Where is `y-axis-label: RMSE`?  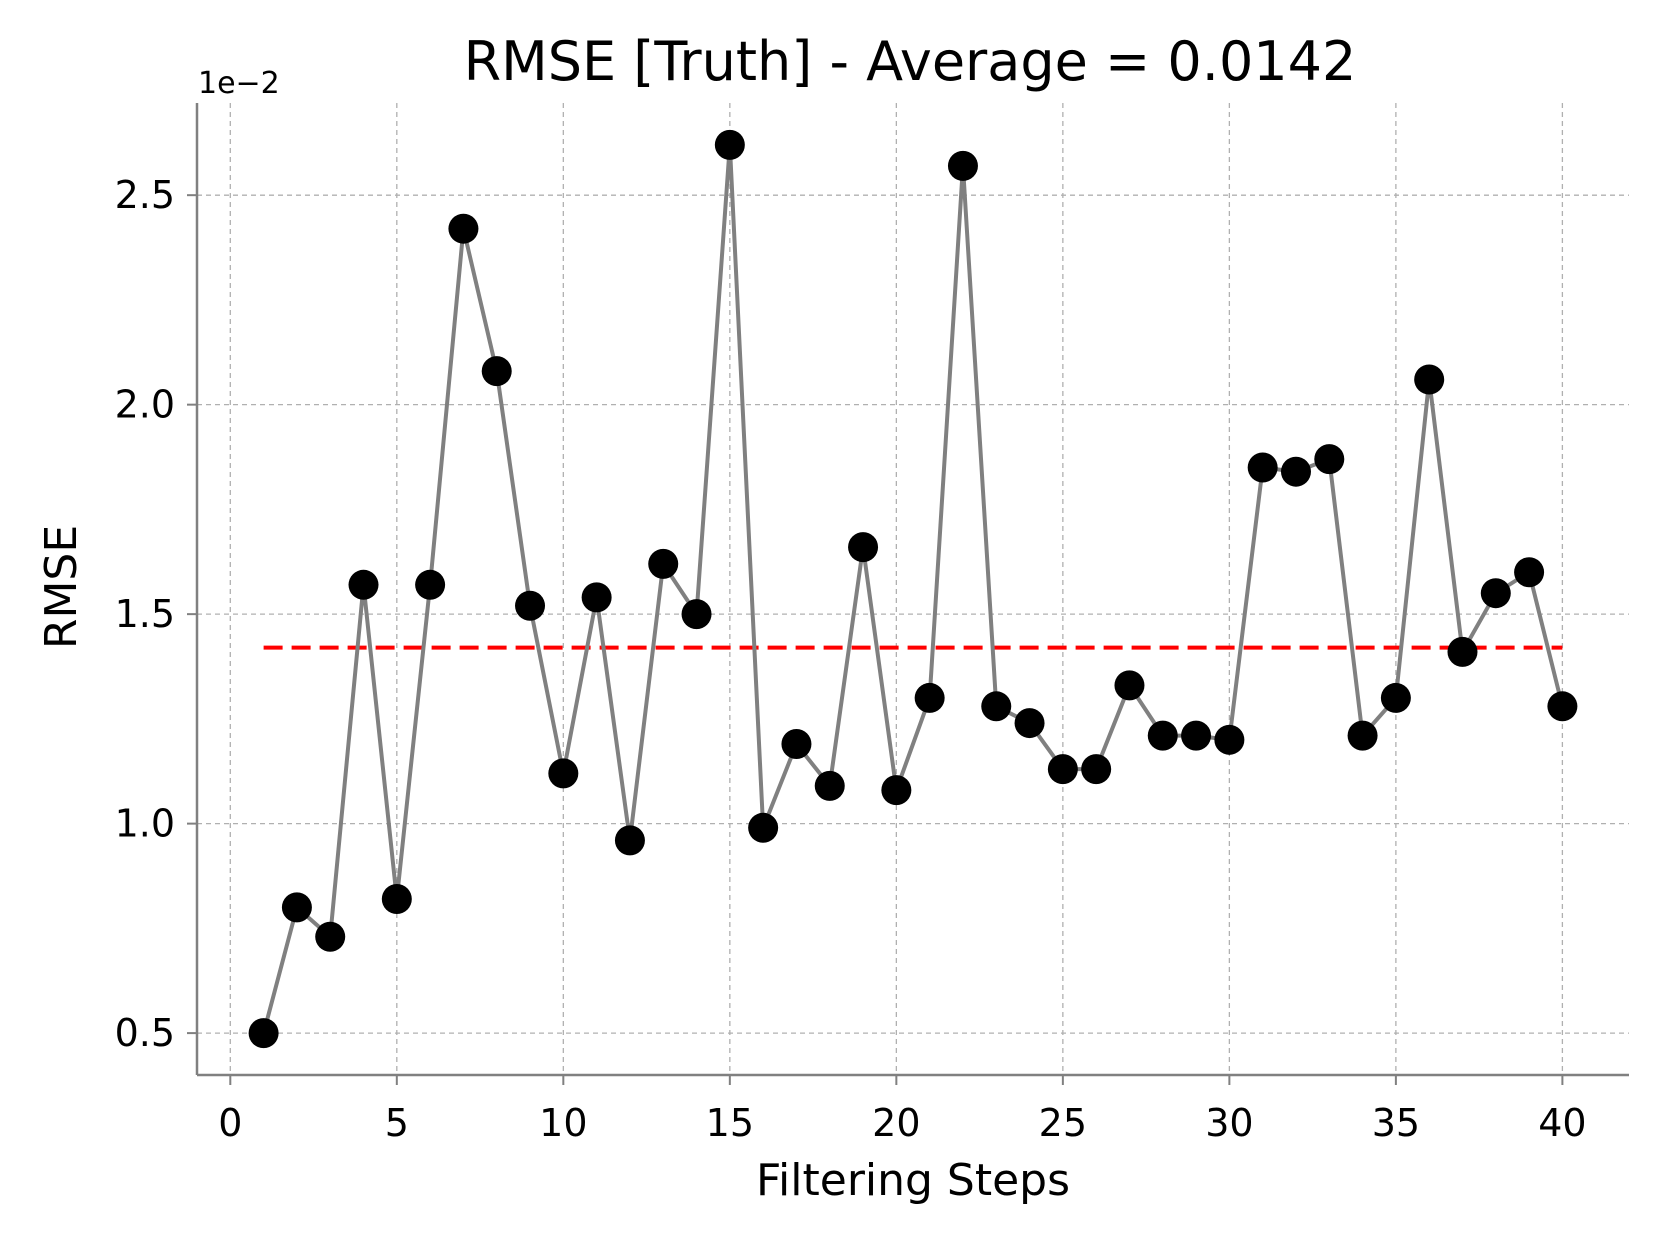
y-axis-label: RMSE is located at coordinates (61, 587).